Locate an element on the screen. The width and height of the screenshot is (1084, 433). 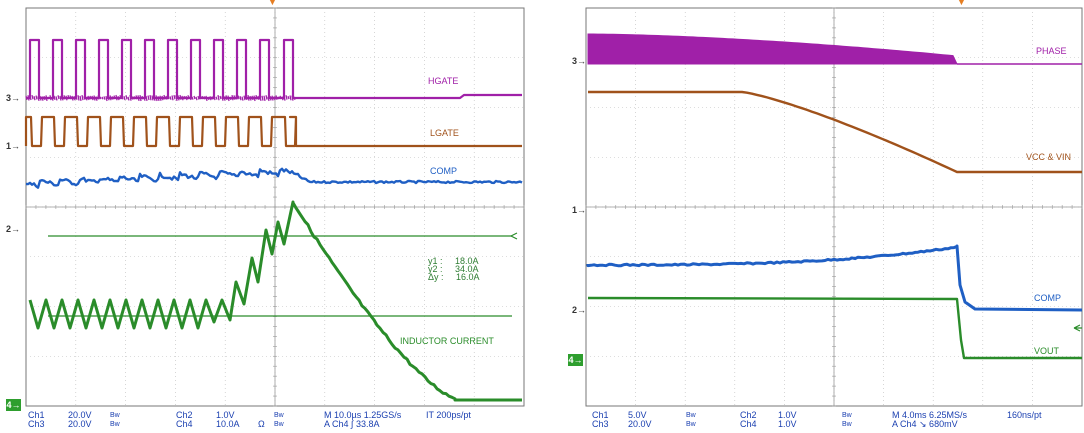
lgate-trace is located at coordinates (273, 131).